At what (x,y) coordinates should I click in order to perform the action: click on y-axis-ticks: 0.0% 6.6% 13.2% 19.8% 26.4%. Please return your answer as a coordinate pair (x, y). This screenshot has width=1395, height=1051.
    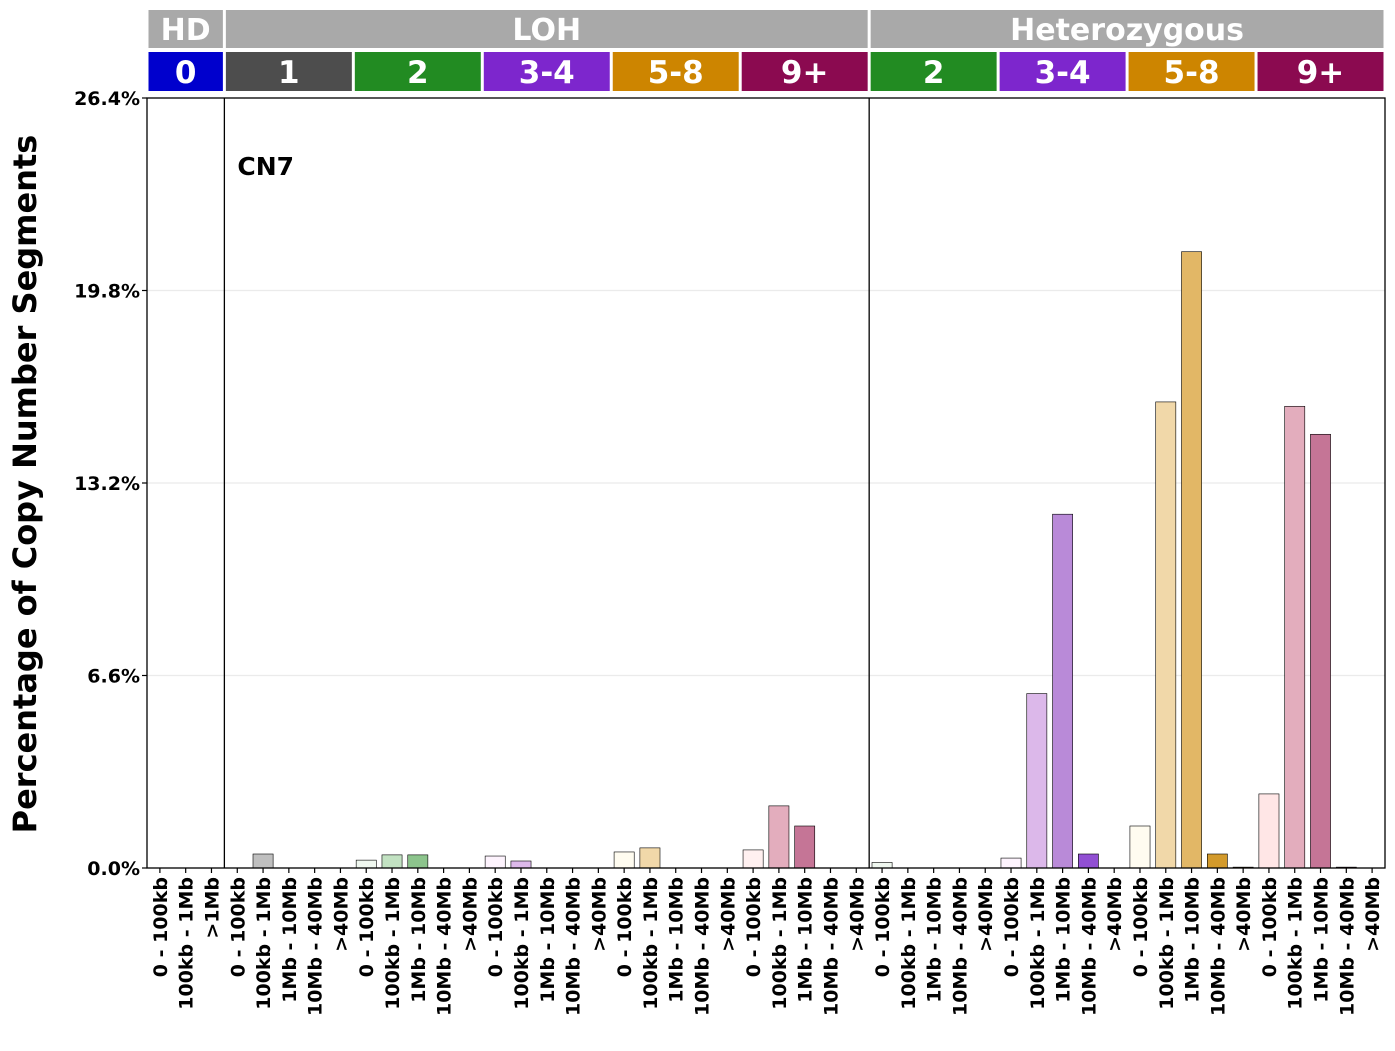
    Looking at the image, I should click on (110, 484).